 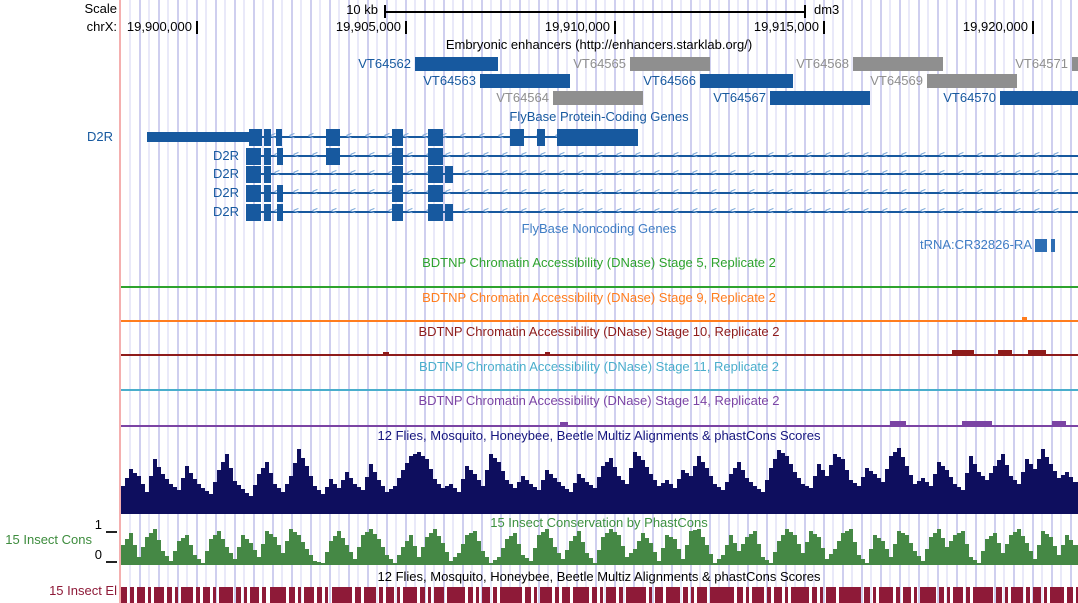 What do you see at coordinates (669, 80) in the screenshot?
I see `enhancer-label: VT64566` at bounding box center [669, 80].